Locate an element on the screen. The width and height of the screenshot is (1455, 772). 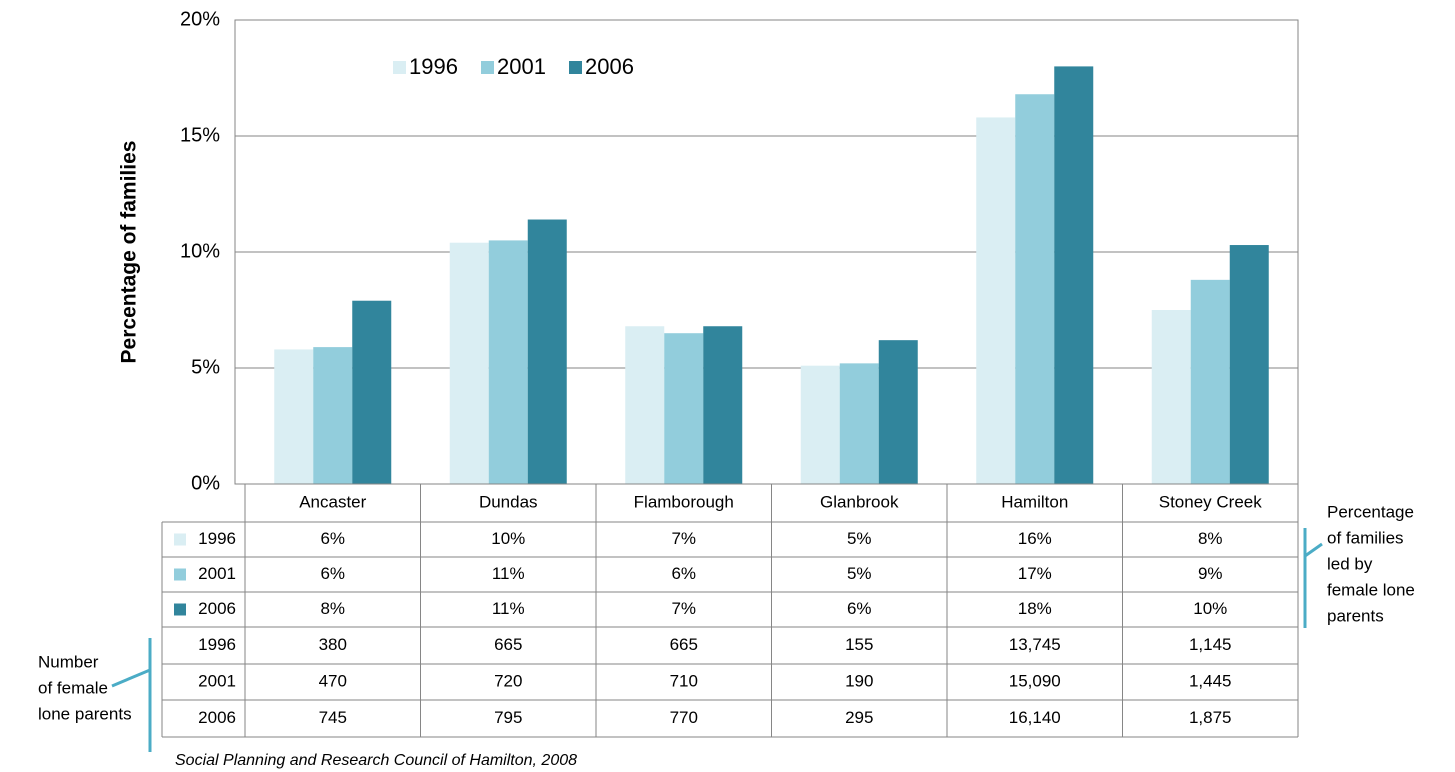
count-cell: 16,140 is located at coordinates (1035, 717).